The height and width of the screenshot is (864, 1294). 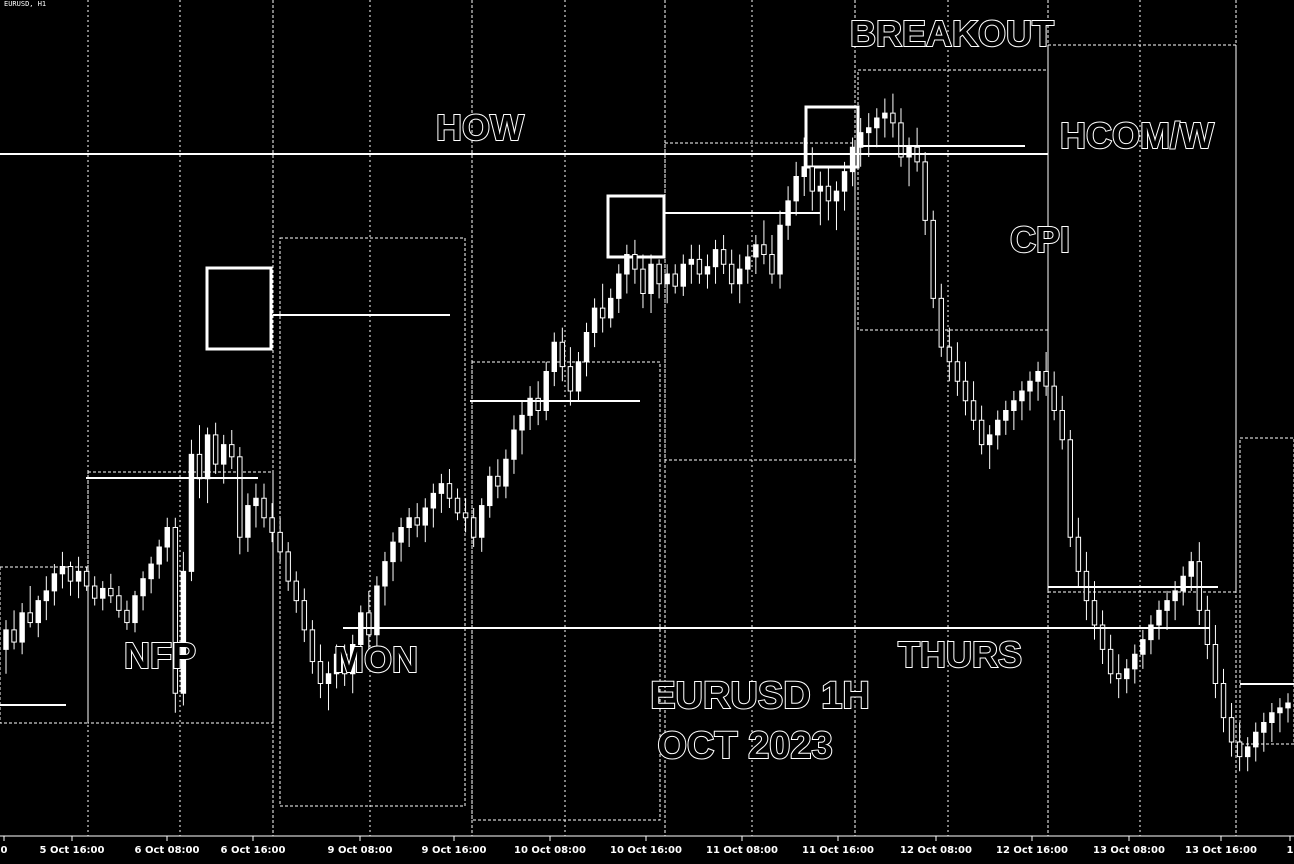 I want to click on x-tick-label: 1, so click(x=1290, y=850).